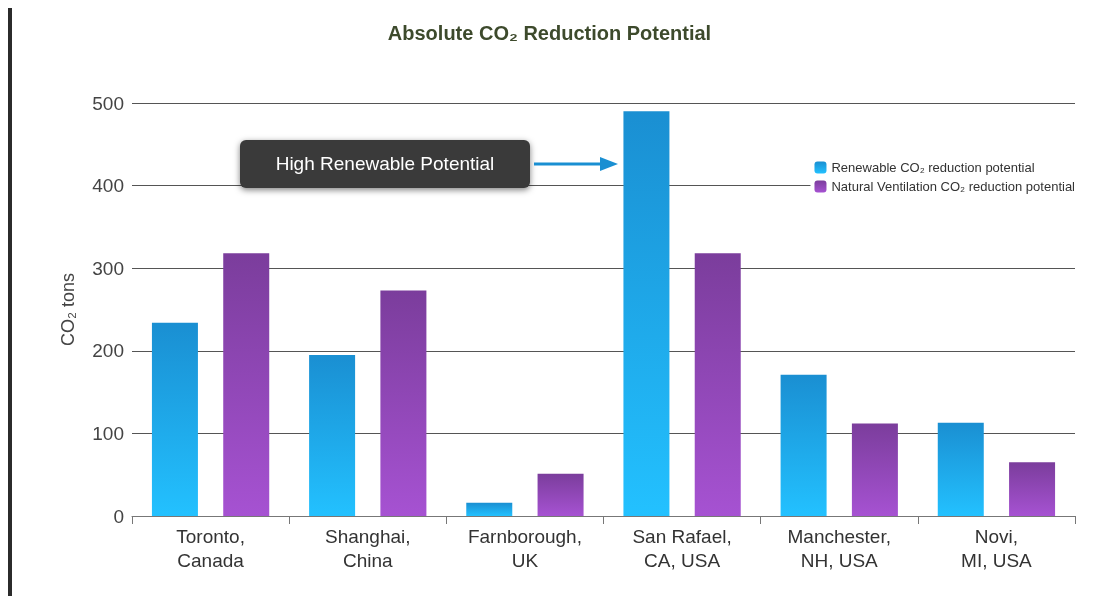  What do you see at coordinates (108, 433) in the screenshot?
I see `y-tick-label: 100` at bounding box center [108, 433].